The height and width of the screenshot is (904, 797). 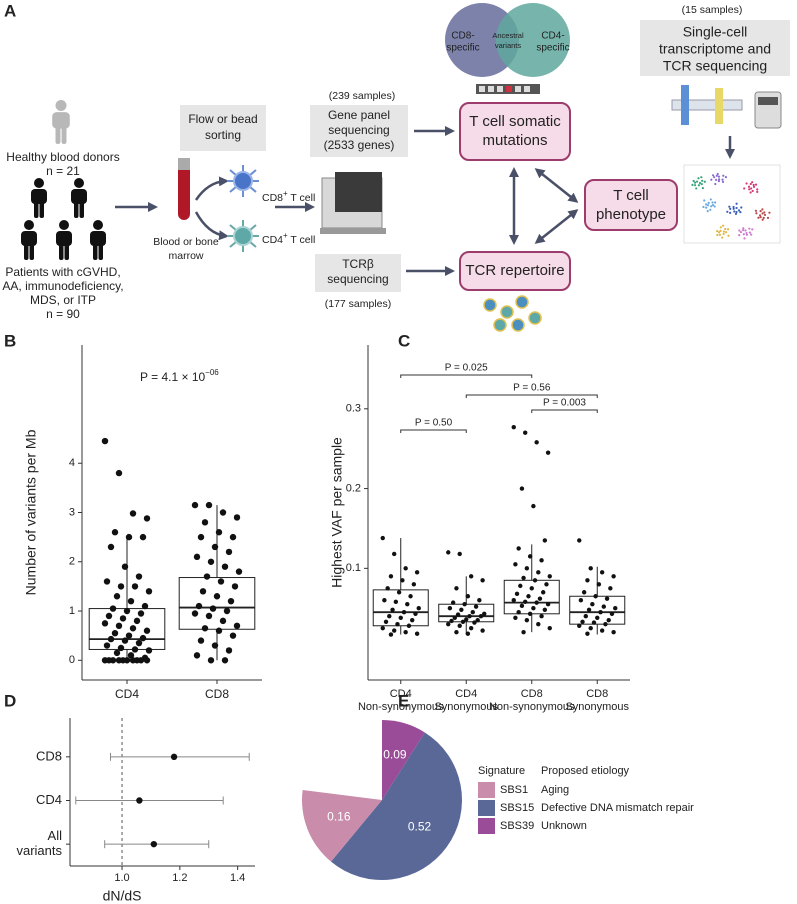 What do you see at coordinates (72, 512) in the screenshot?
I see `y-tick-label: 3` at bounding box center [72, 512].